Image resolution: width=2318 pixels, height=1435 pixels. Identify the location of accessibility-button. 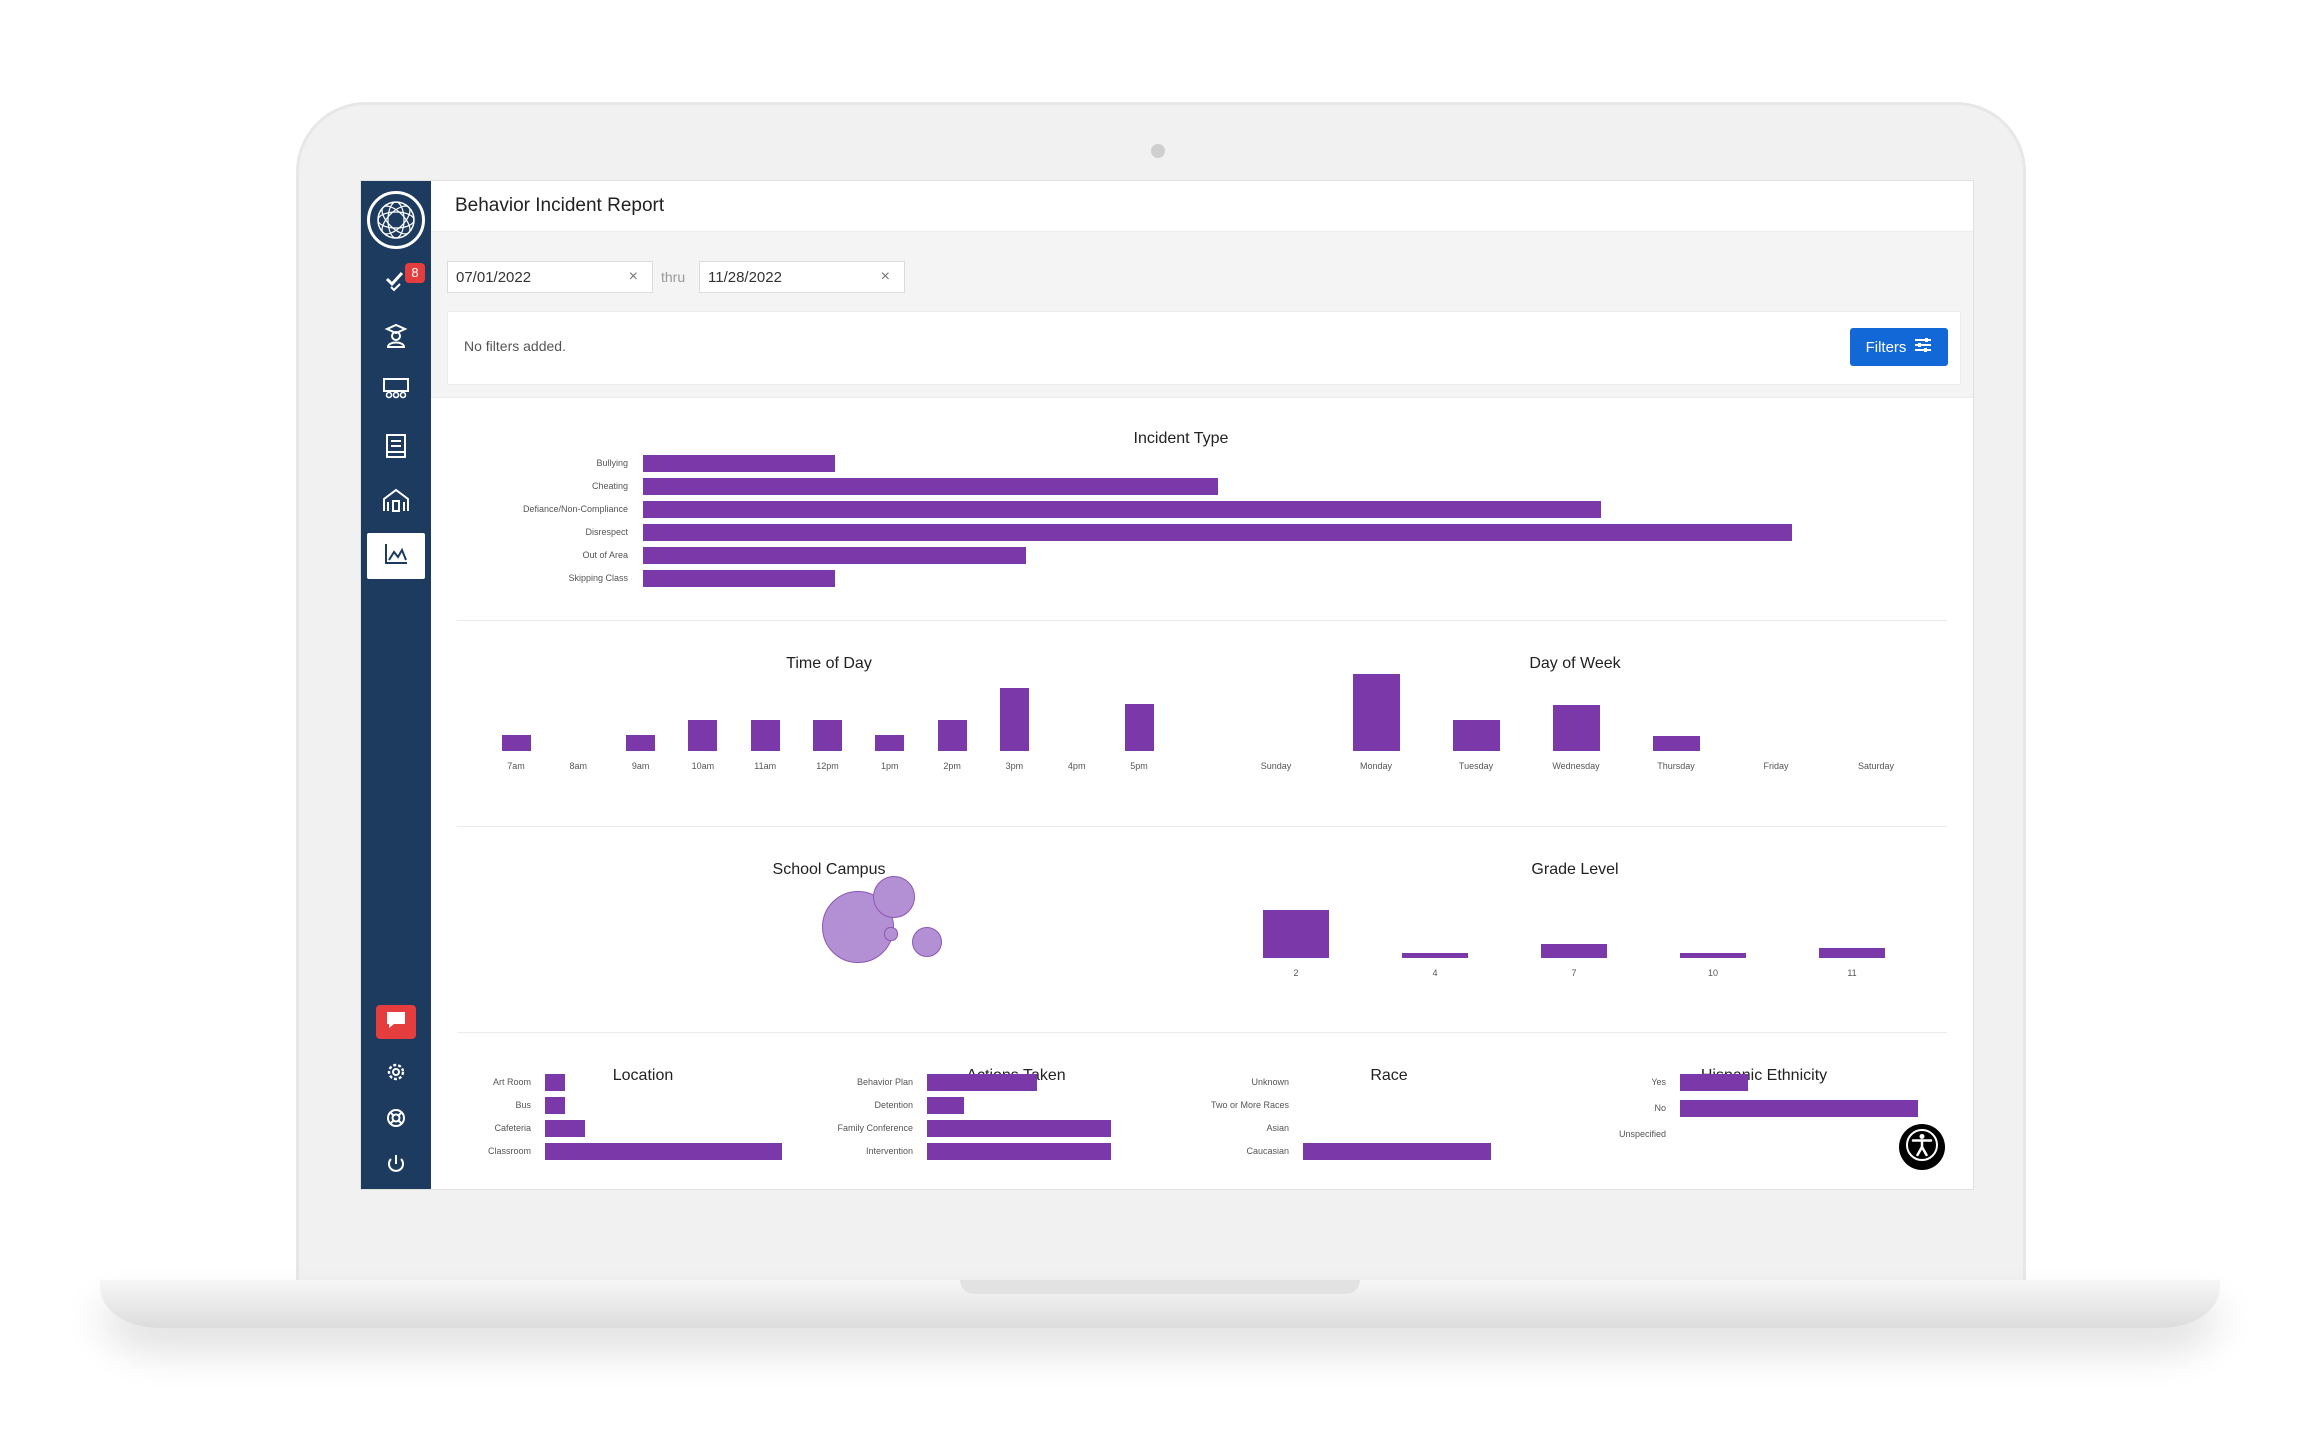
(1922, 1147).